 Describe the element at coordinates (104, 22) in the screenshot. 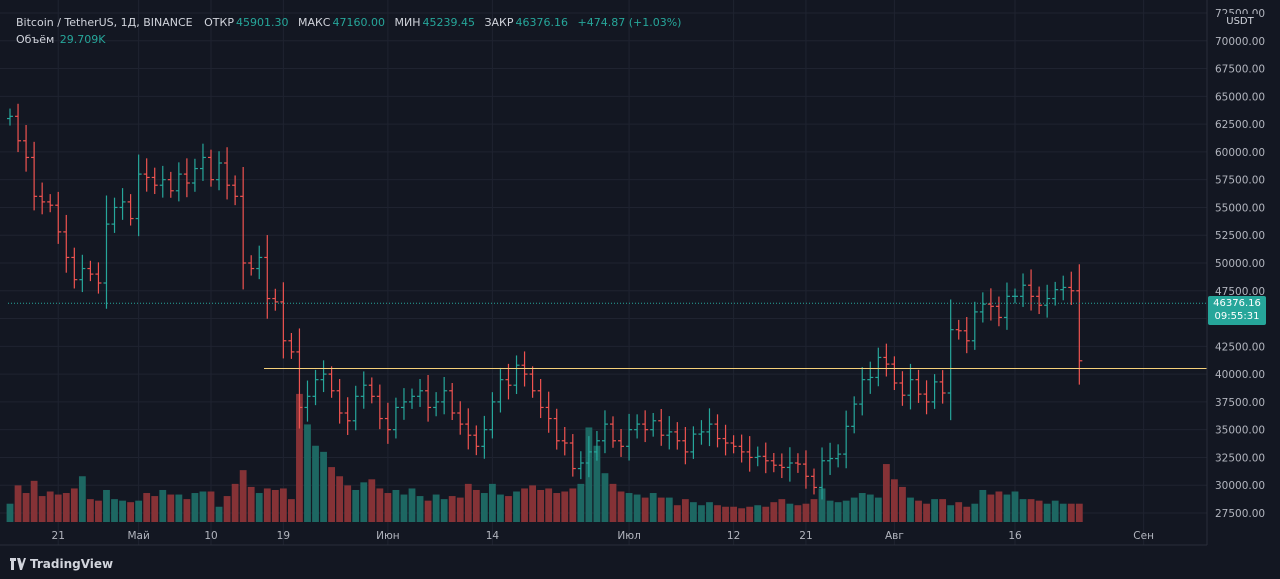

I see `symbol-title: Bitcoin / TetherUS, 1Д, BINANCE` at that location.